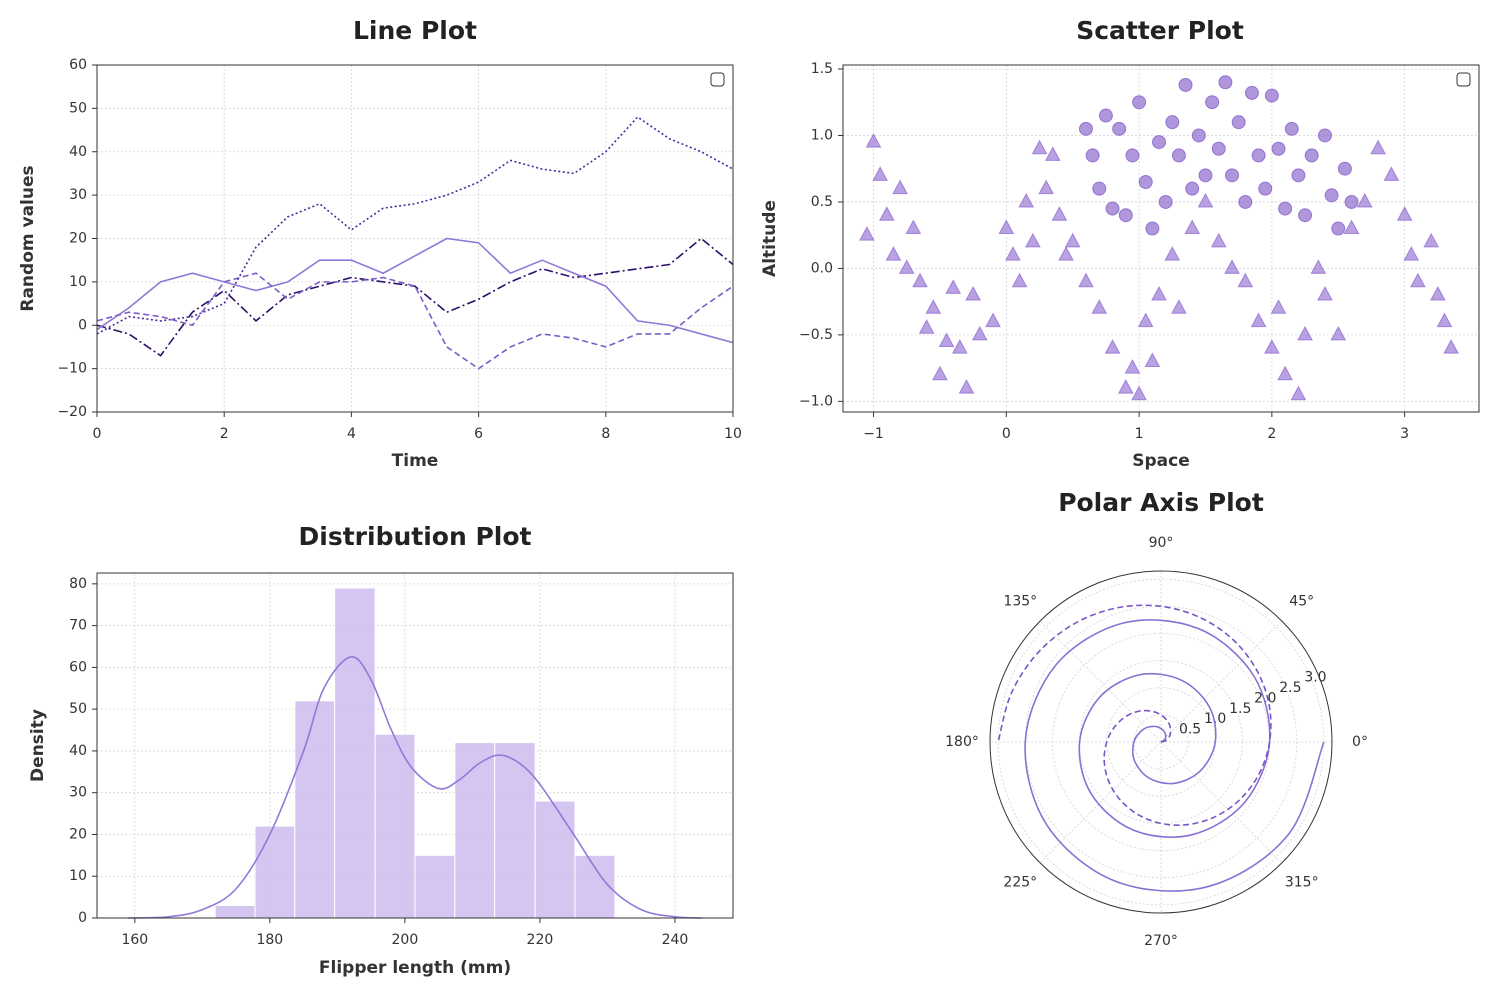 This screenshot has width=1500, height=1000. I want to click on y-axis-label: Altitude, so click(770, 238).